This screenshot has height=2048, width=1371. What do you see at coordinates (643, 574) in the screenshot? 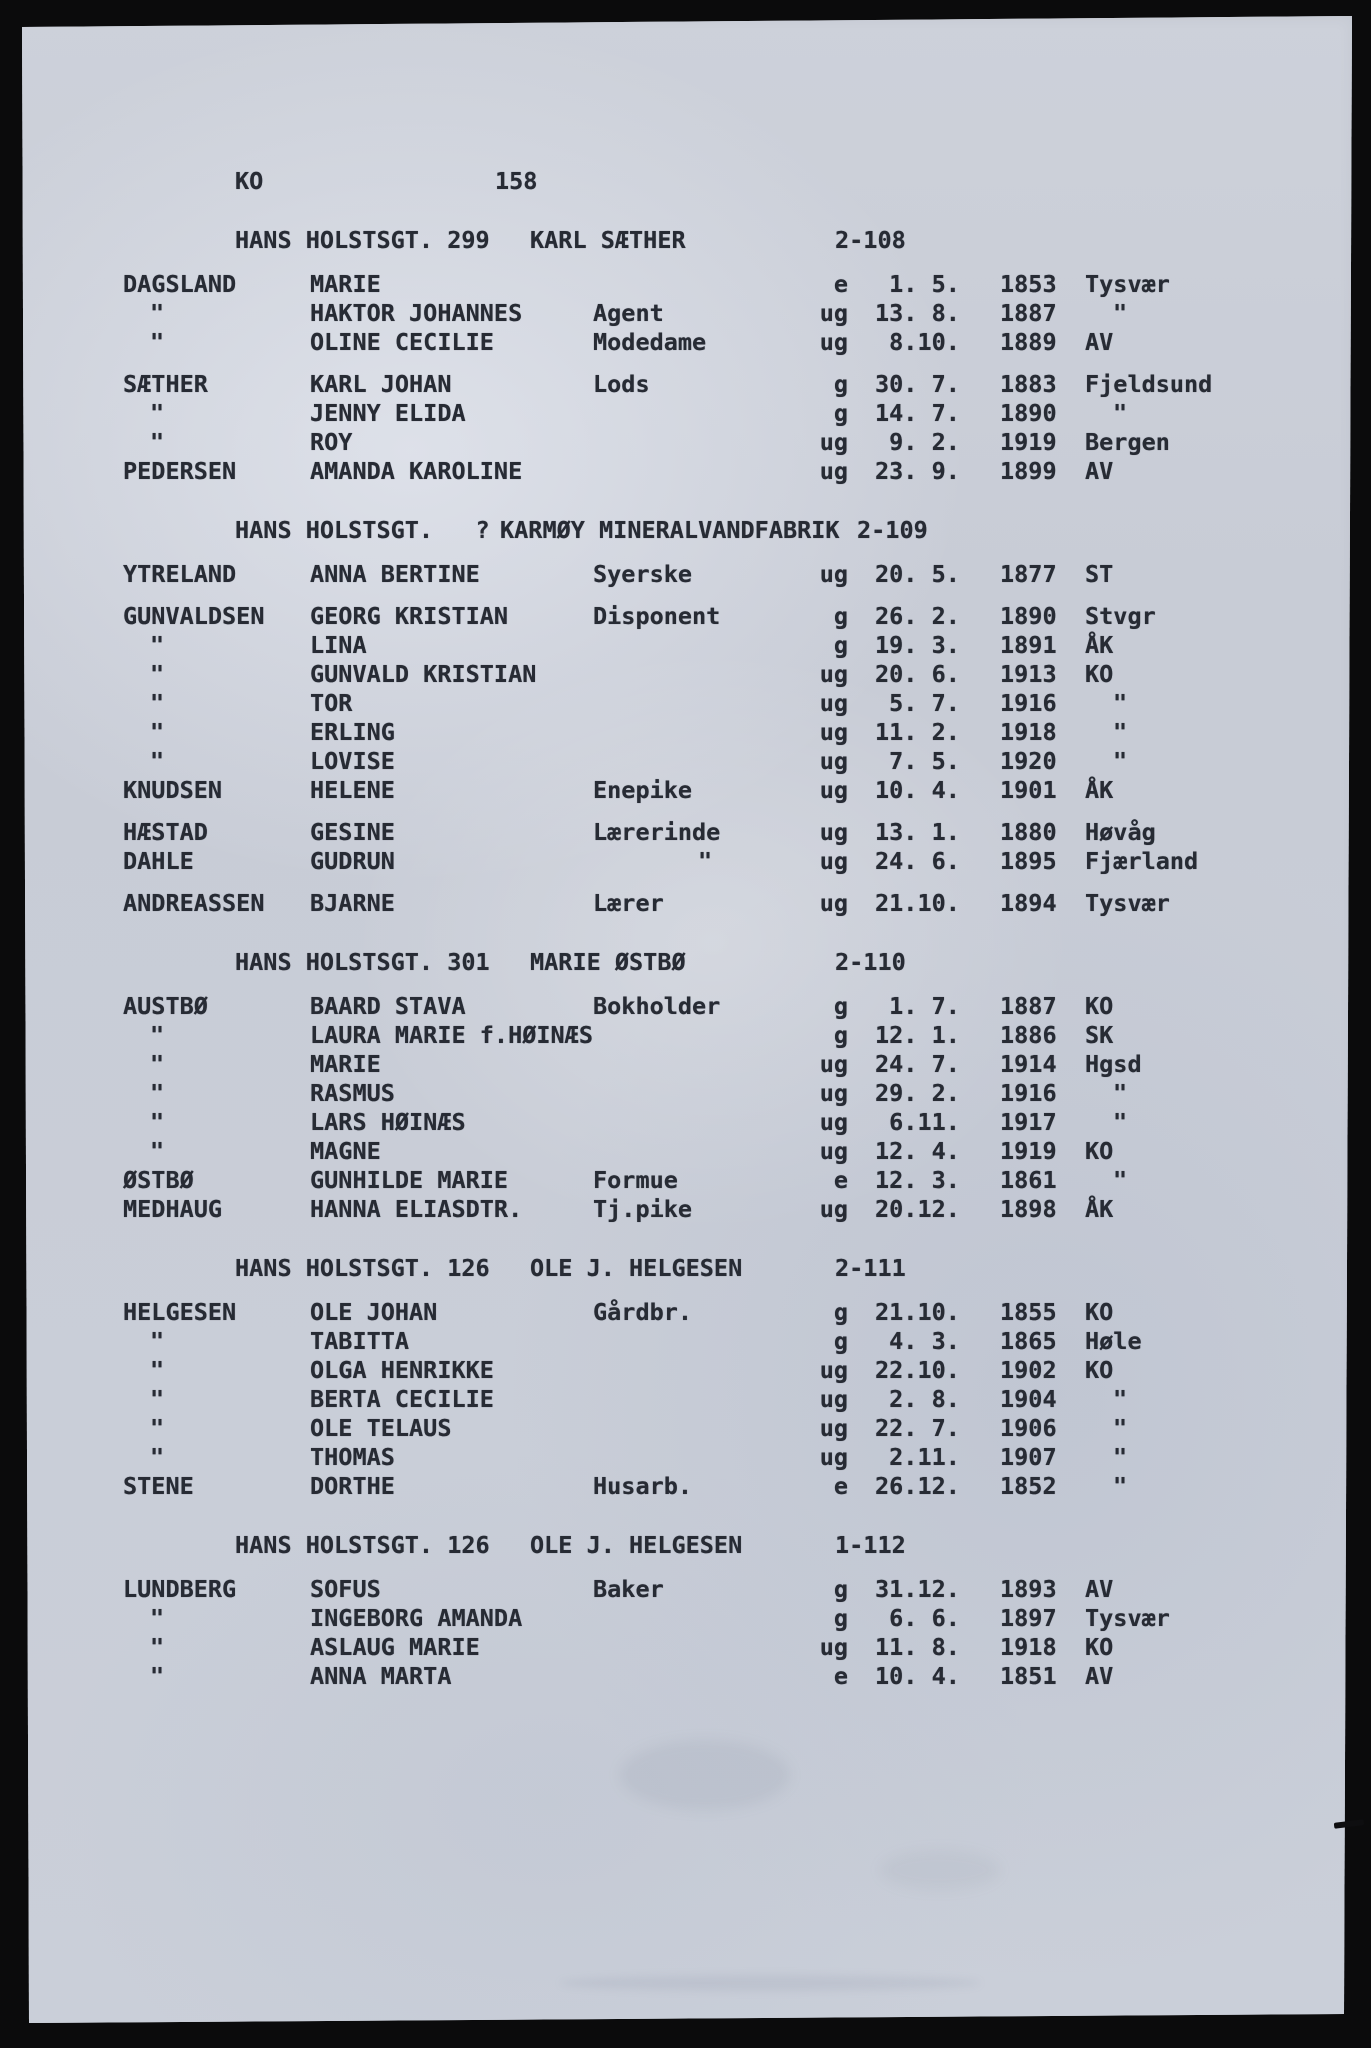
I see `occupation-cell: Syerske` at bounding box center [643, 574].